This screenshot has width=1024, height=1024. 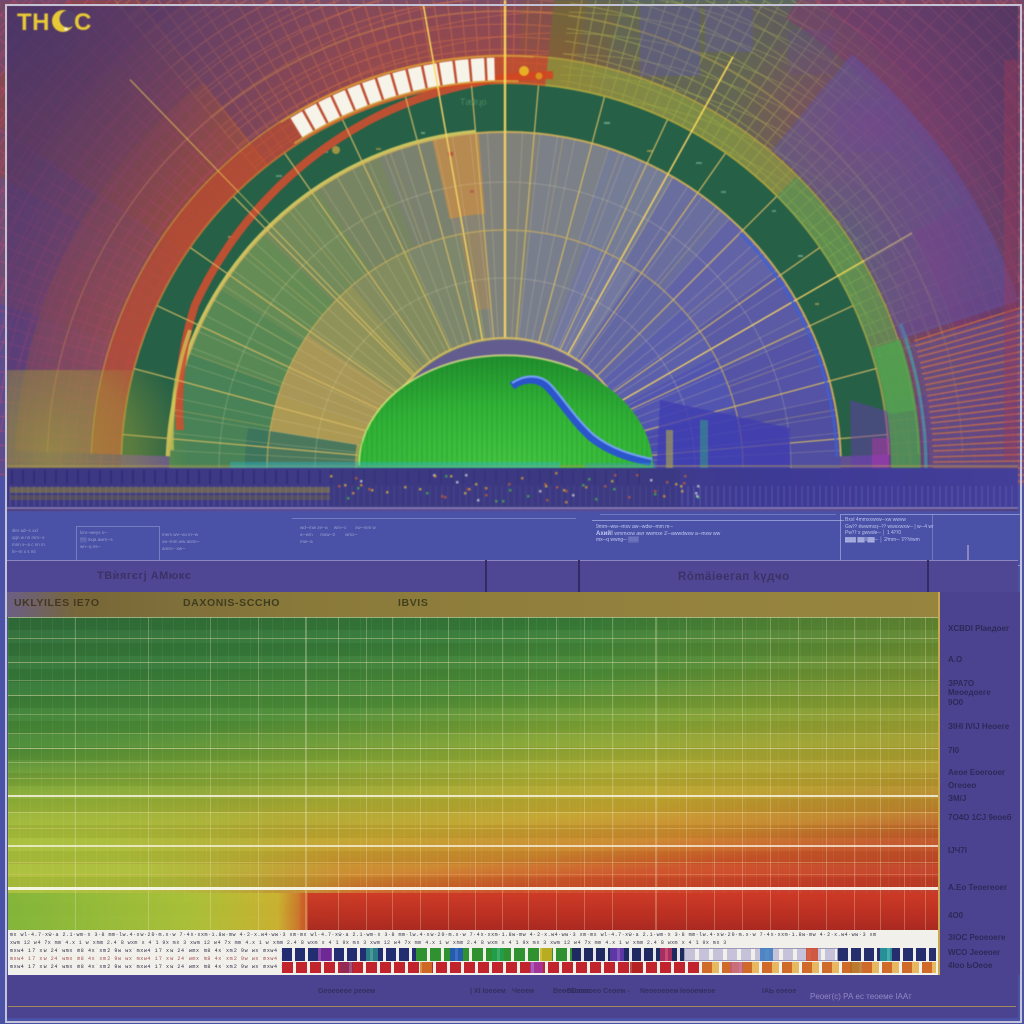 I want to click on svg-text: Tæłrɻᴏ, so click(x=473, y=102).